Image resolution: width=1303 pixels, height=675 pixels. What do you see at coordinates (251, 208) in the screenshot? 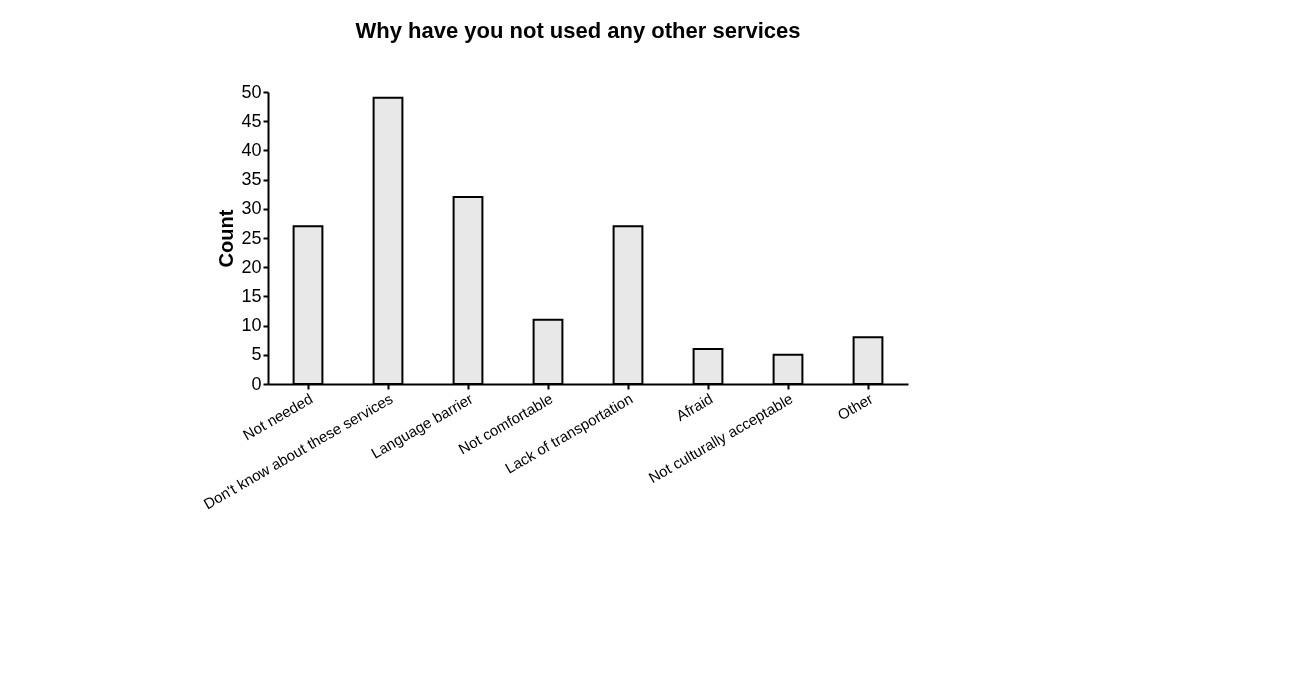
I see `y-tick-label: 30` at bounding box center [251, 208].